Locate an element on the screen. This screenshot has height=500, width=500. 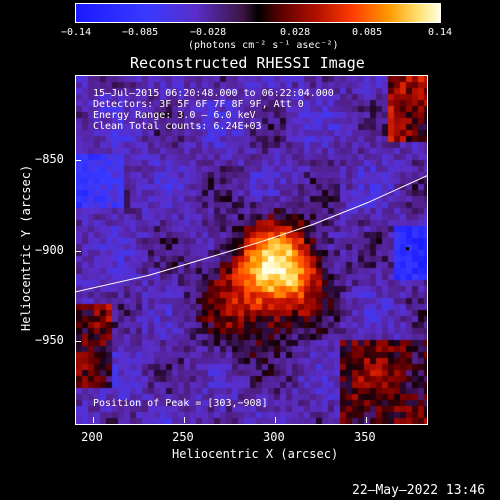
x-tick-label: 200 is located at coordinates (92, 437).